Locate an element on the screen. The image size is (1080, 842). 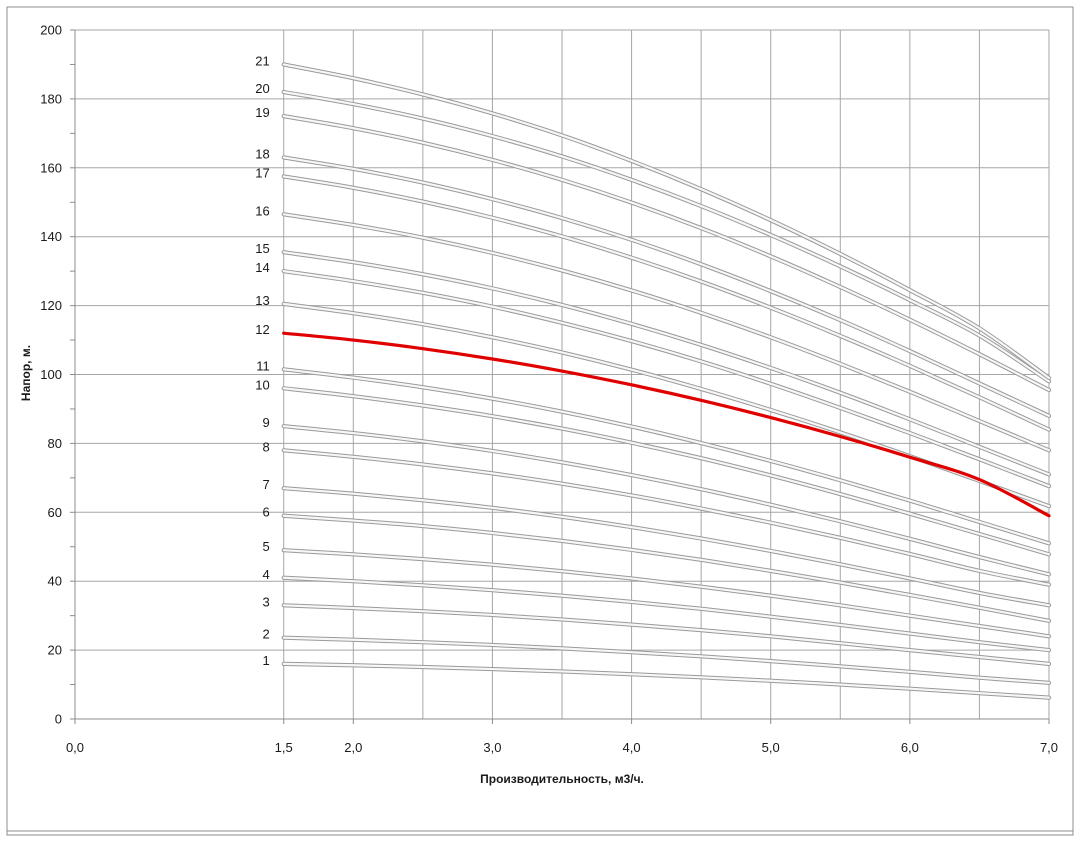
x-tick-label: 7,0 is located at coordinates (1049, 747).